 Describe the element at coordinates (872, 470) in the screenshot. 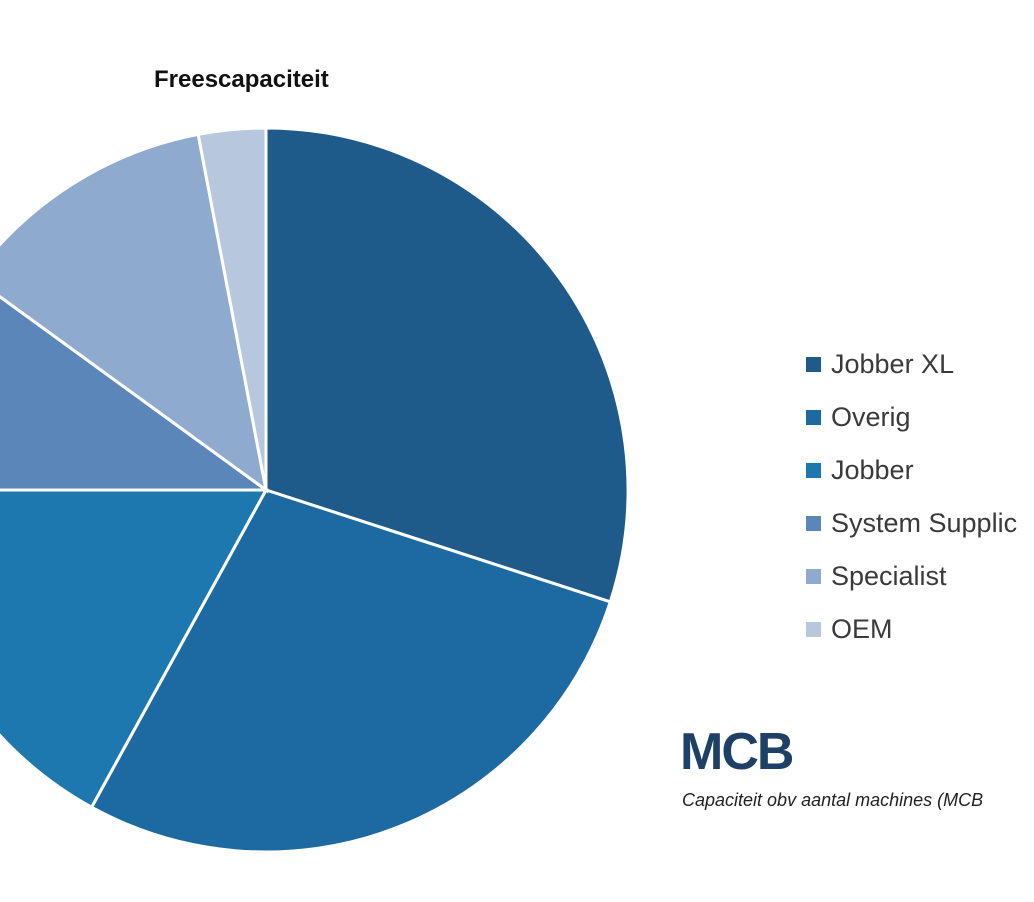

I see `legend-label: Jobber` at that location.